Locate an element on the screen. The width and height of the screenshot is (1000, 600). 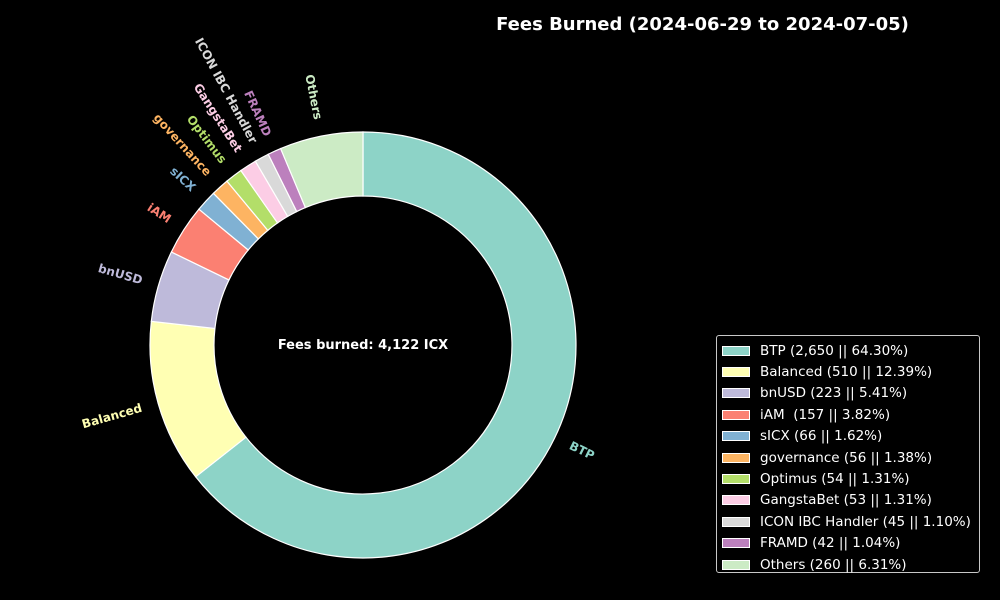
legend-label: Balanced (510 || 12.39%) is located at coordinates (846, 372).